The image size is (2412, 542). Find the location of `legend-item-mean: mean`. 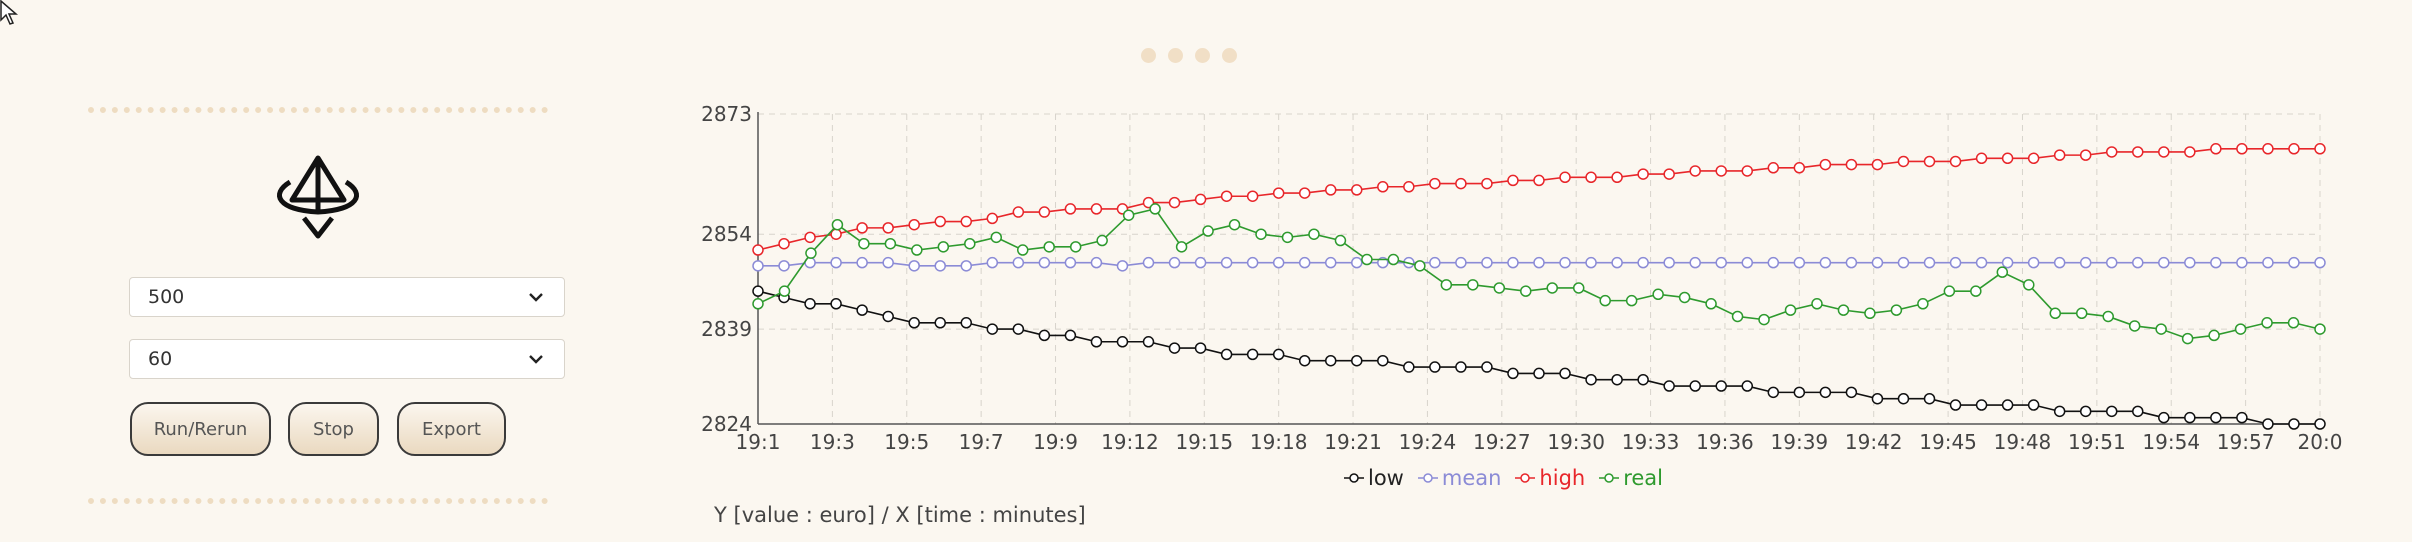

legend-item-mean: mean is located at coordinates (1459, 478).